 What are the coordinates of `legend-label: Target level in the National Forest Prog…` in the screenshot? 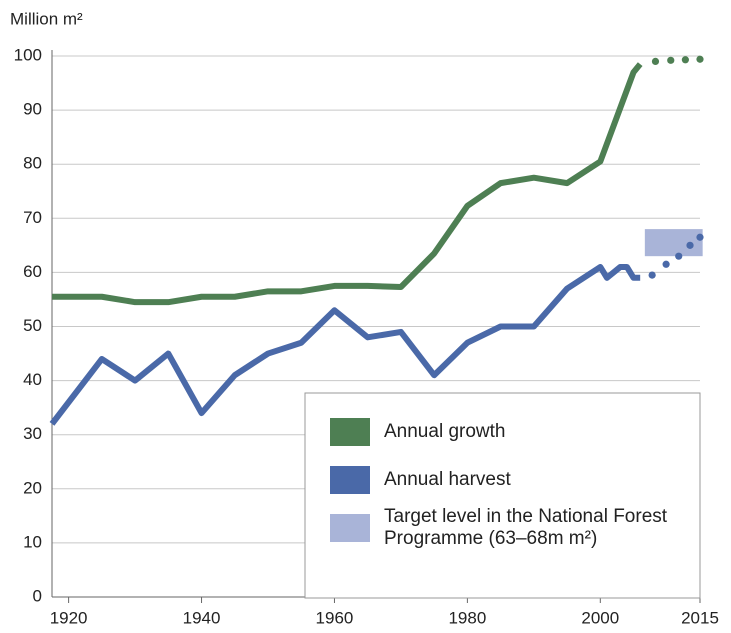 It's located at (526, 527).